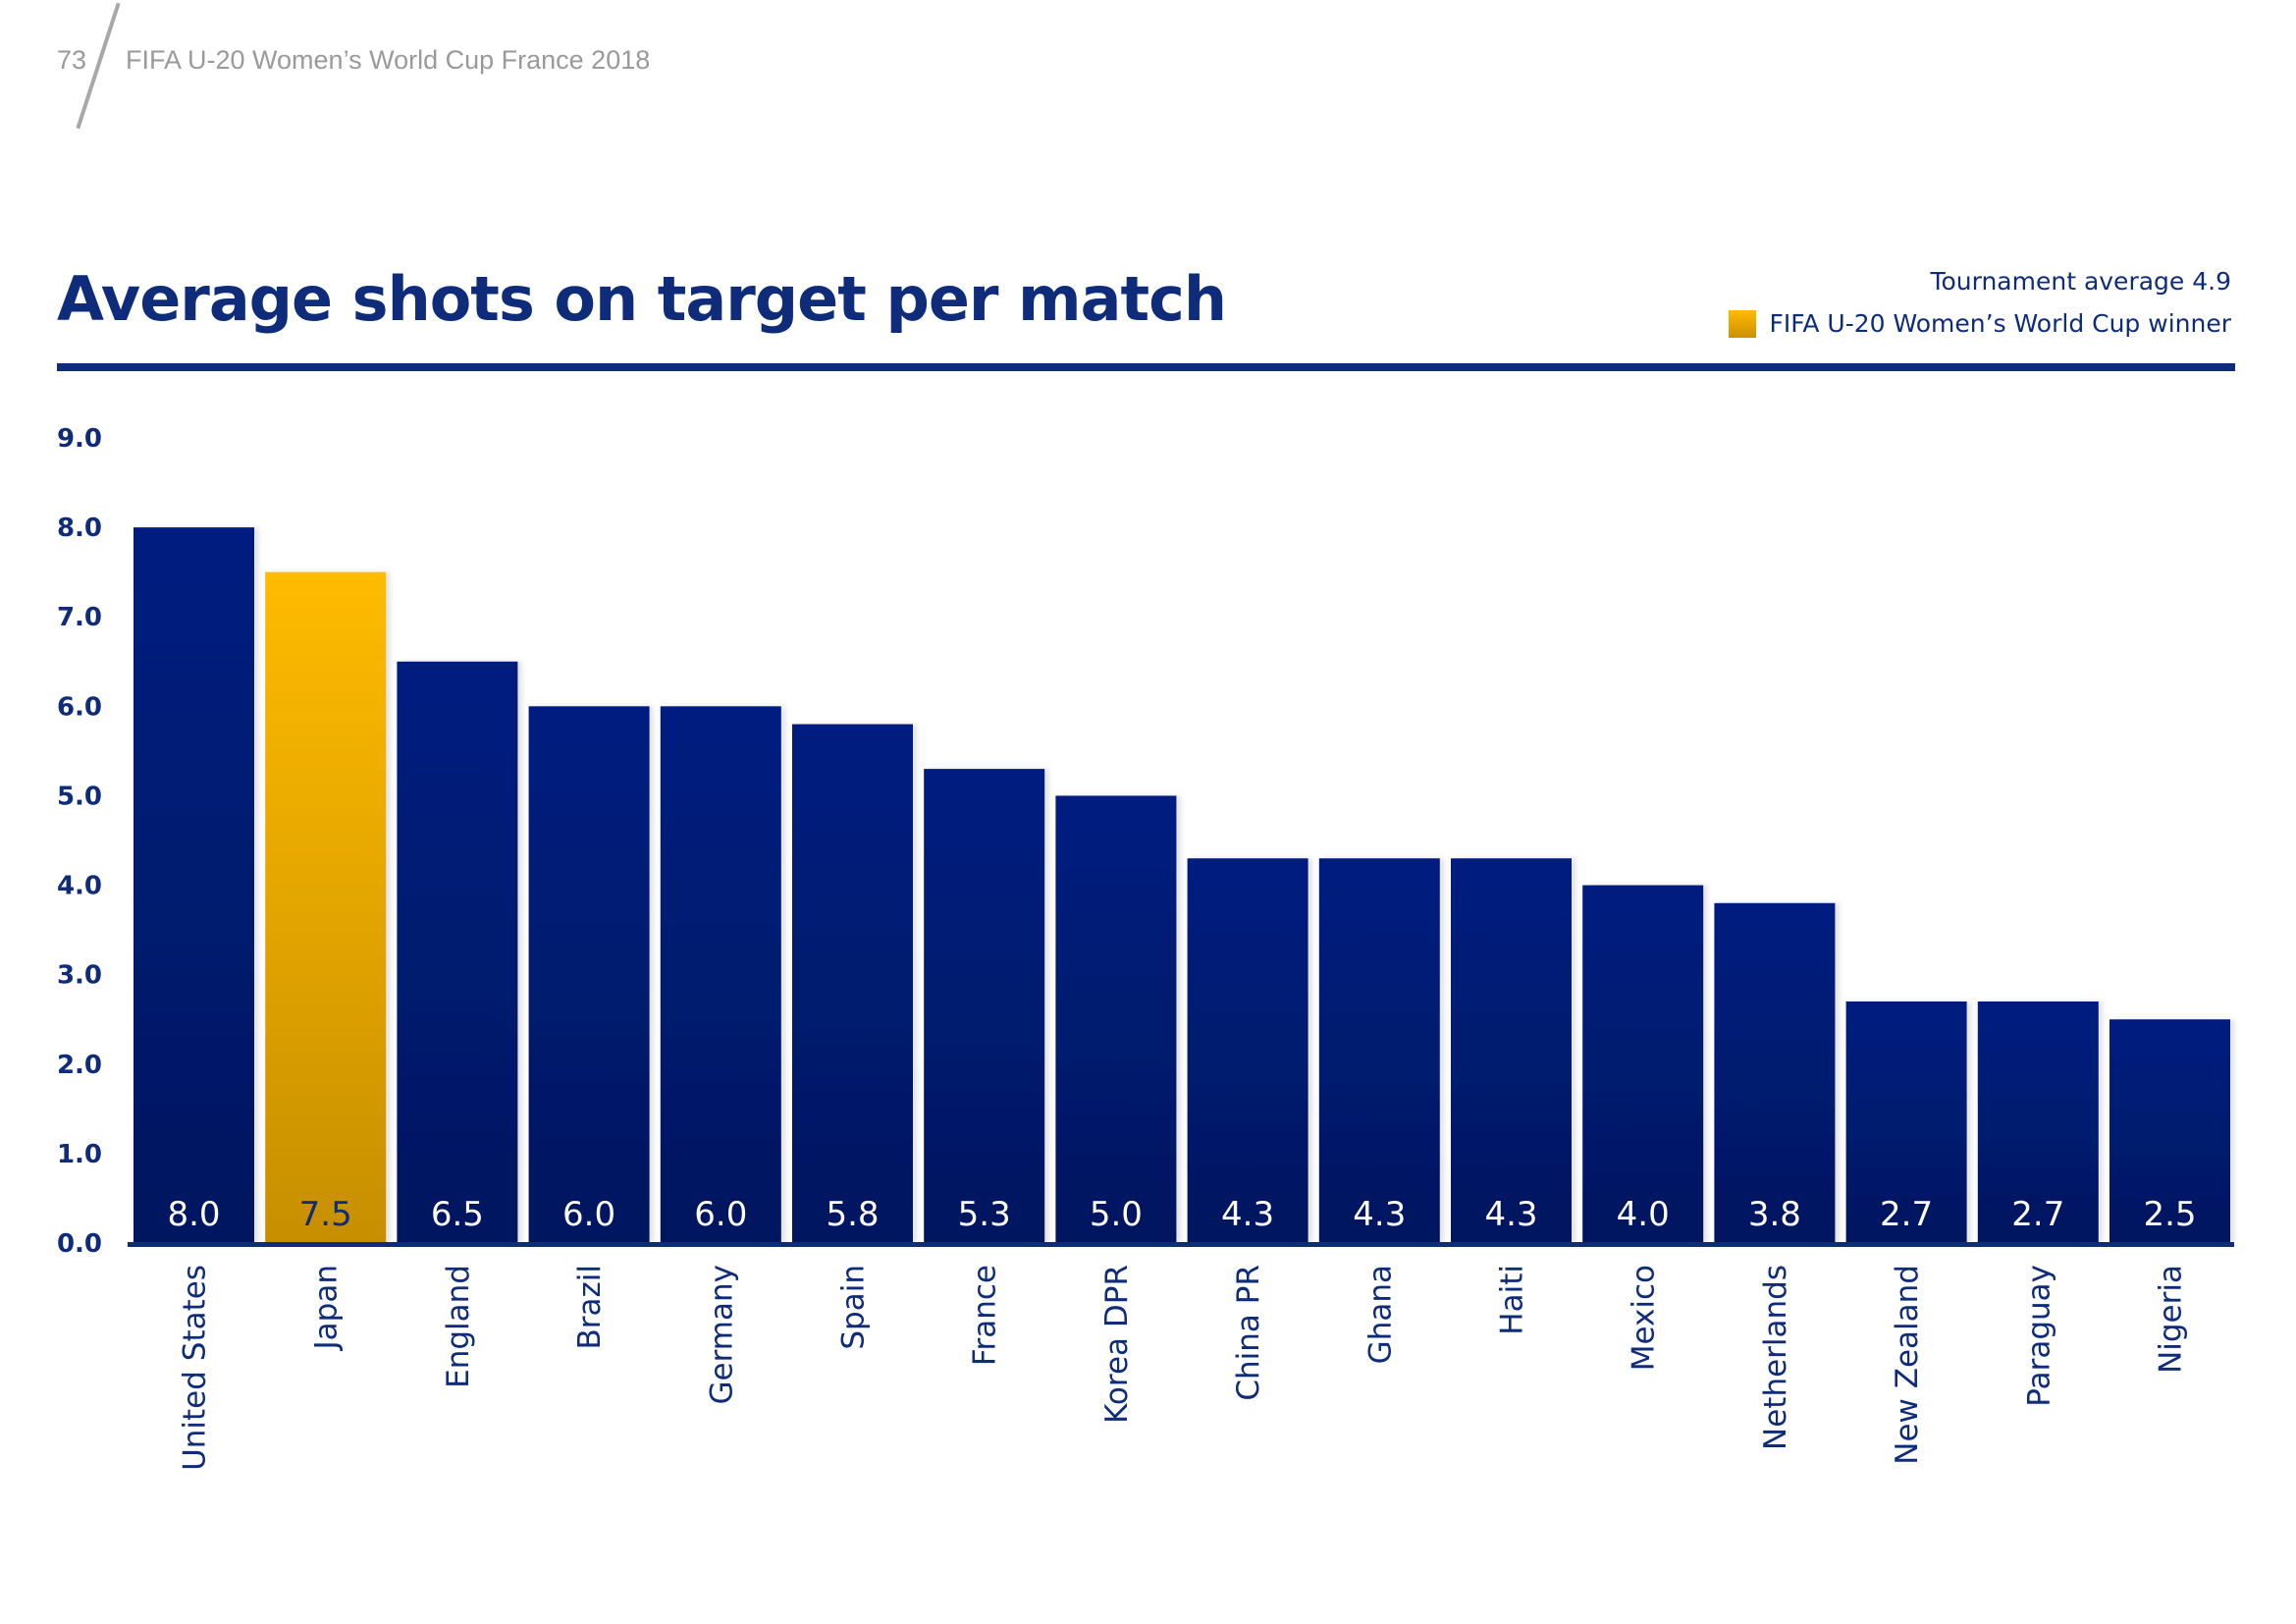 The image size is (2296, 1624). Describe the element at coordinates (589, 974) in the screenshot. I see `bar-brazil` at that location.